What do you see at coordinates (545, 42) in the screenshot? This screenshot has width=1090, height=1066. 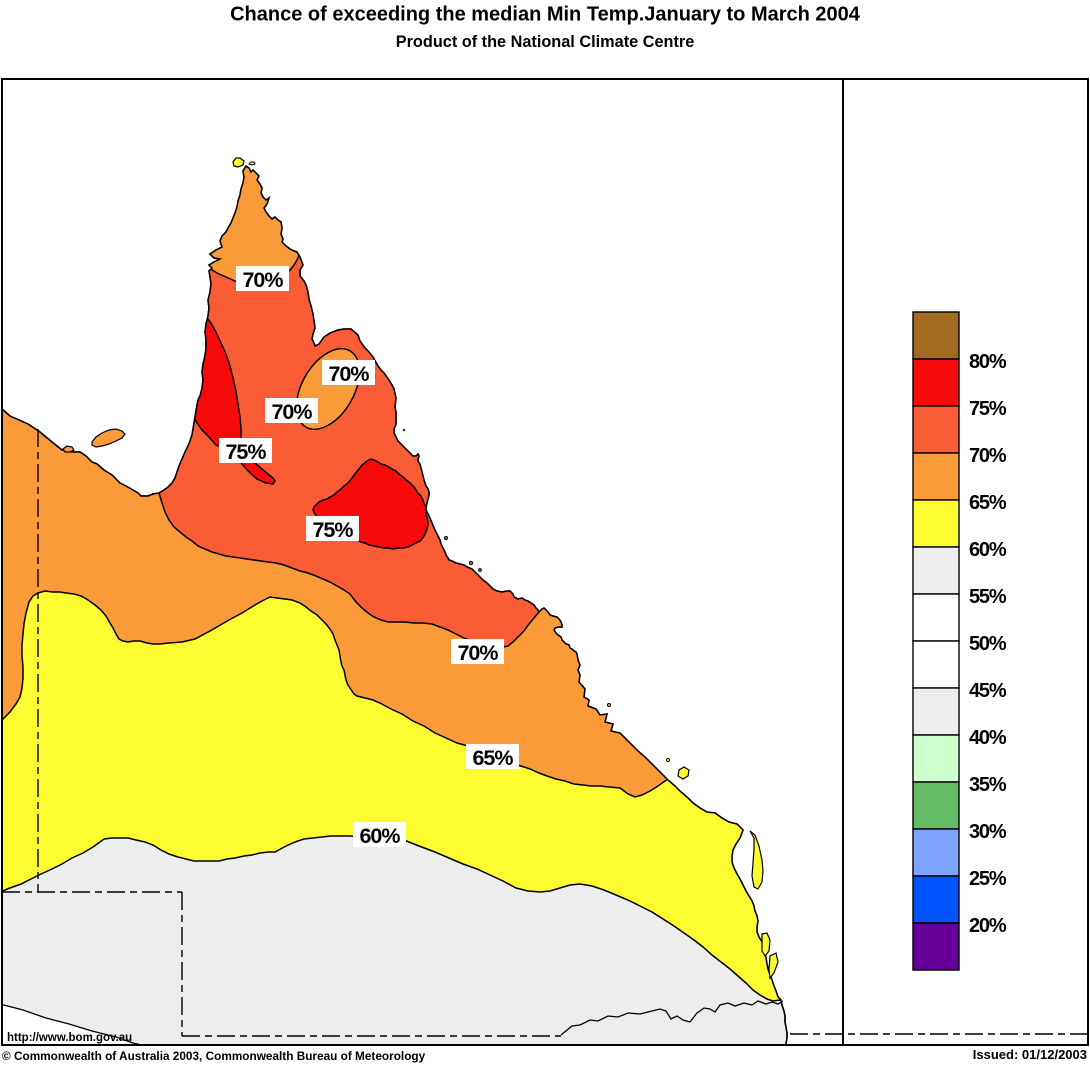 I see `svg-text:Product of the National Climat: Product of the National Climate Centre` at bounding box center [545, 42].